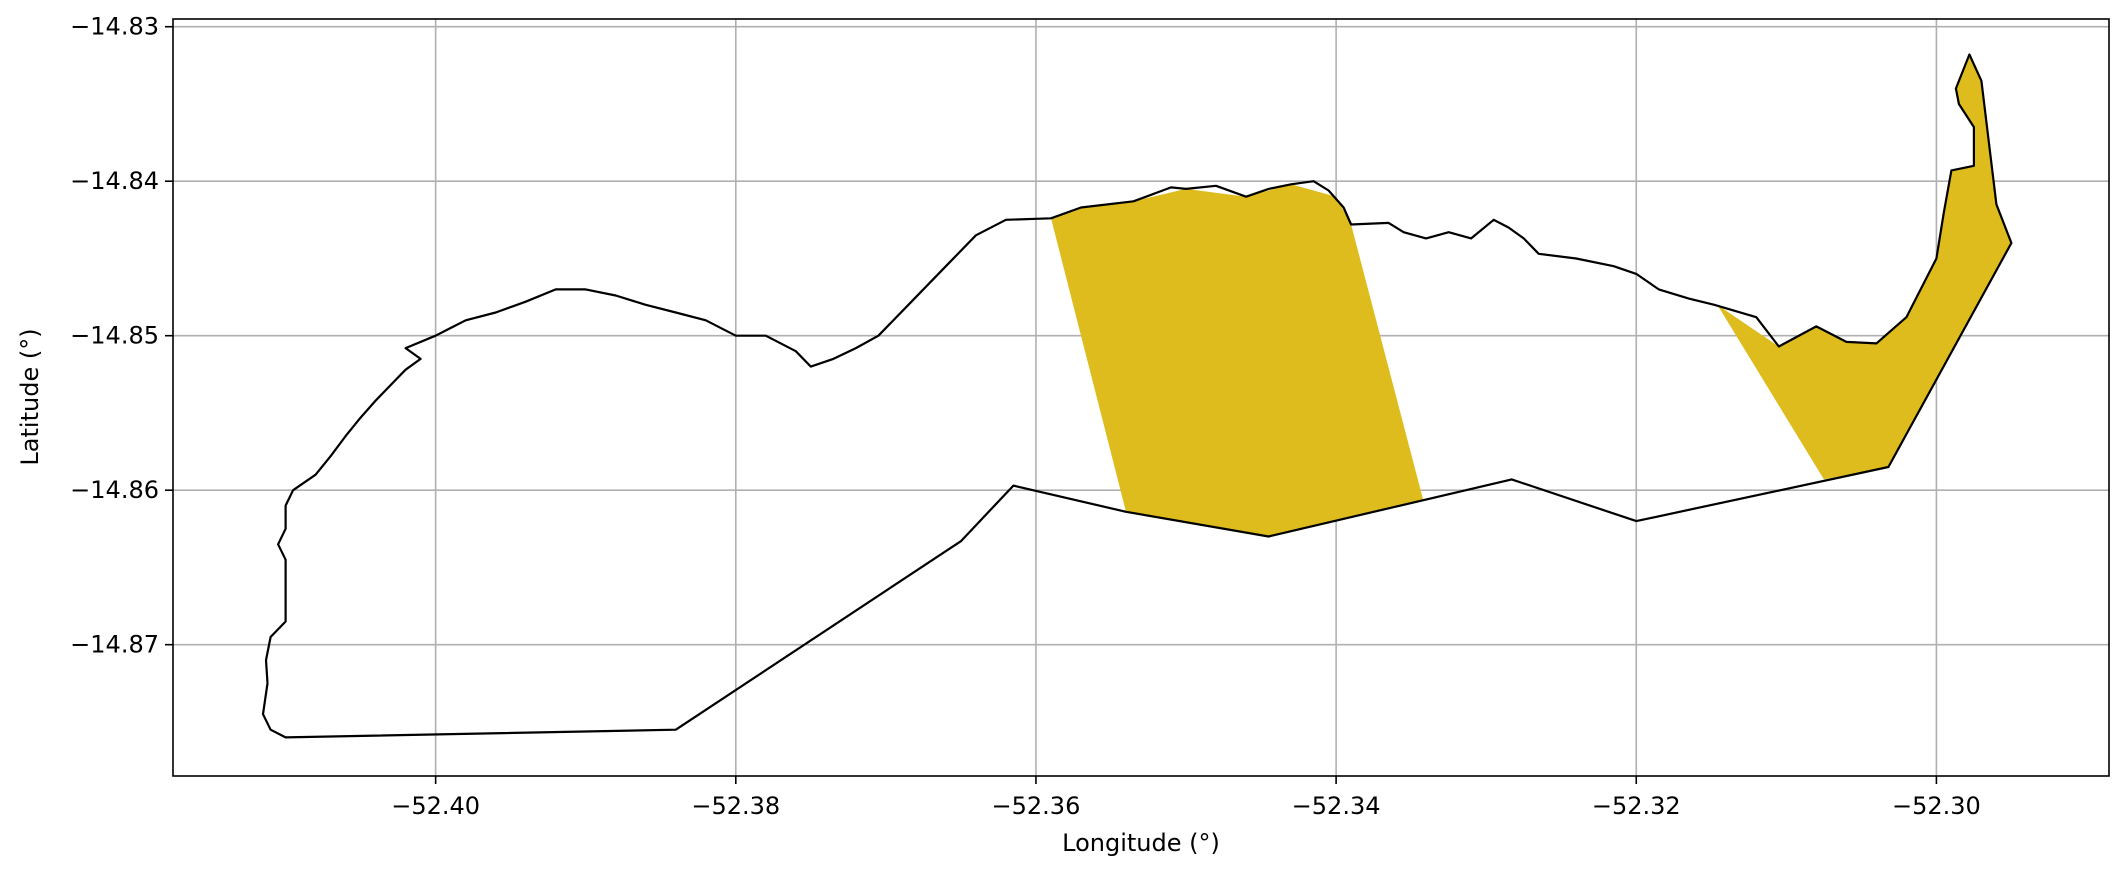 Image resolution: width=2127 pixels, height=876 pixels. I want to click on y-tick-label: −14.83, so click(114, 27).